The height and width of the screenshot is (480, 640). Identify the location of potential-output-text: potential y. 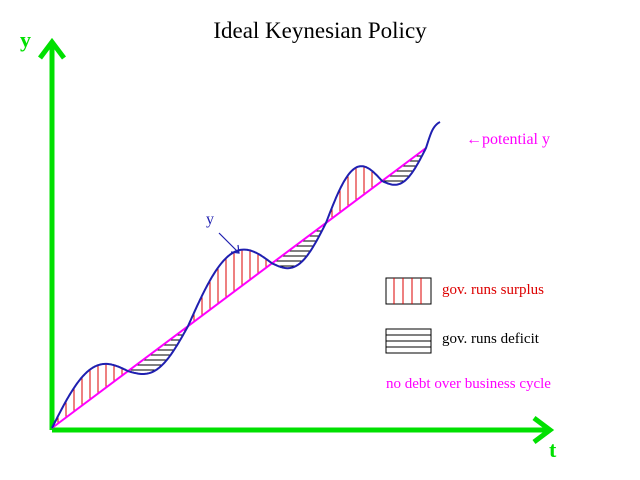
(516, 139).